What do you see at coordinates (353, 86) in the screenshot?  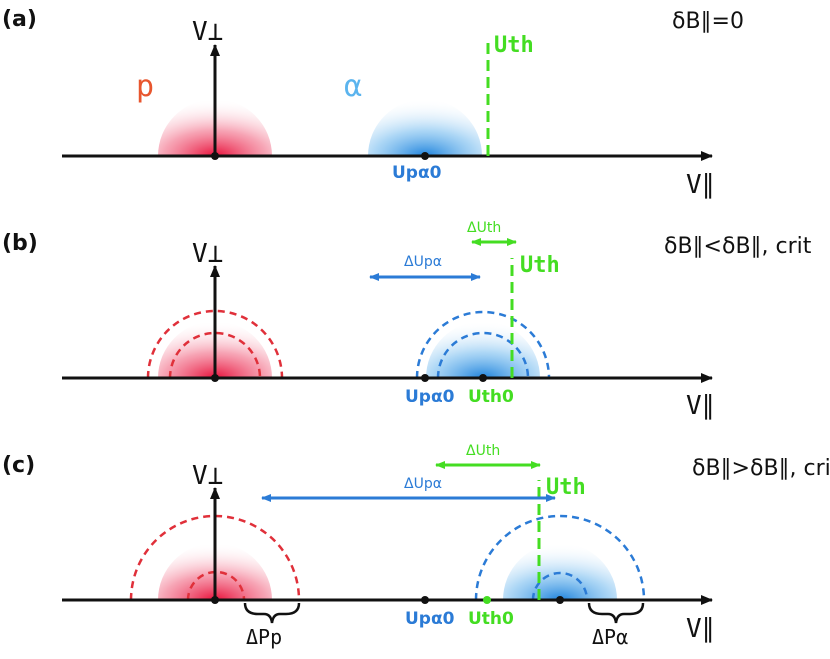 I see `alpha-label: α` at bounding box center [353, 86].